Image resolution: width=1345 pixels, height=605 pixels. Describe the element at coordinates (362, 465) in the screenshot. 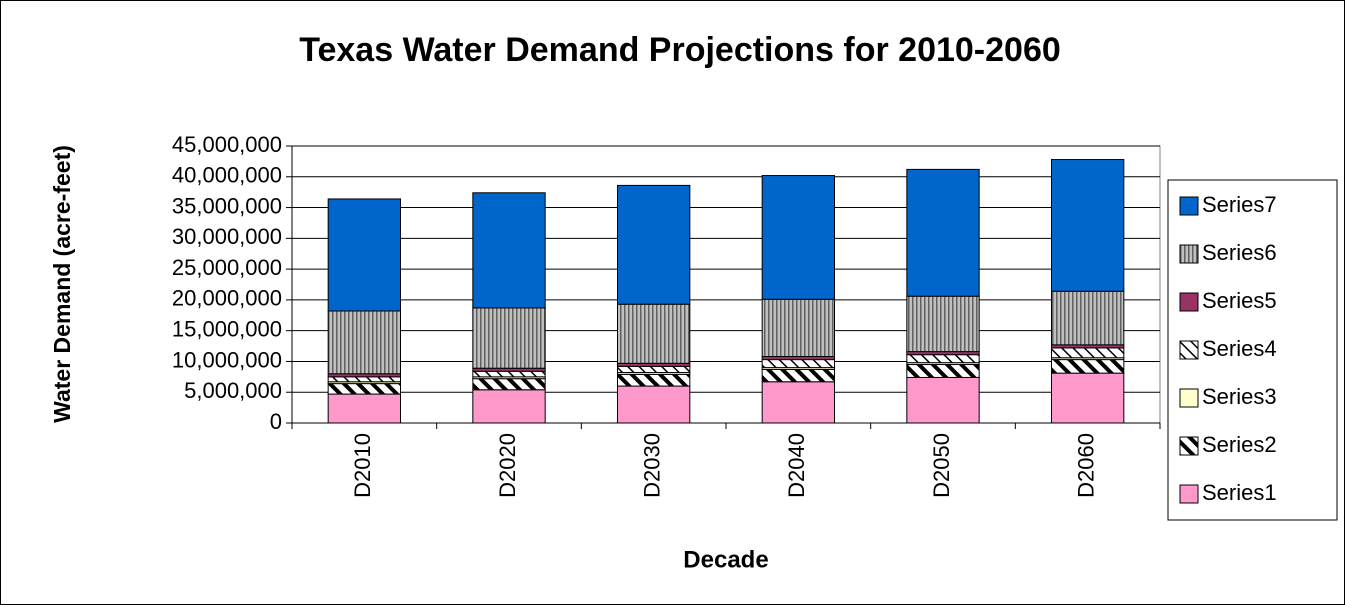

I see `x-tick-label: D2010` at that location.